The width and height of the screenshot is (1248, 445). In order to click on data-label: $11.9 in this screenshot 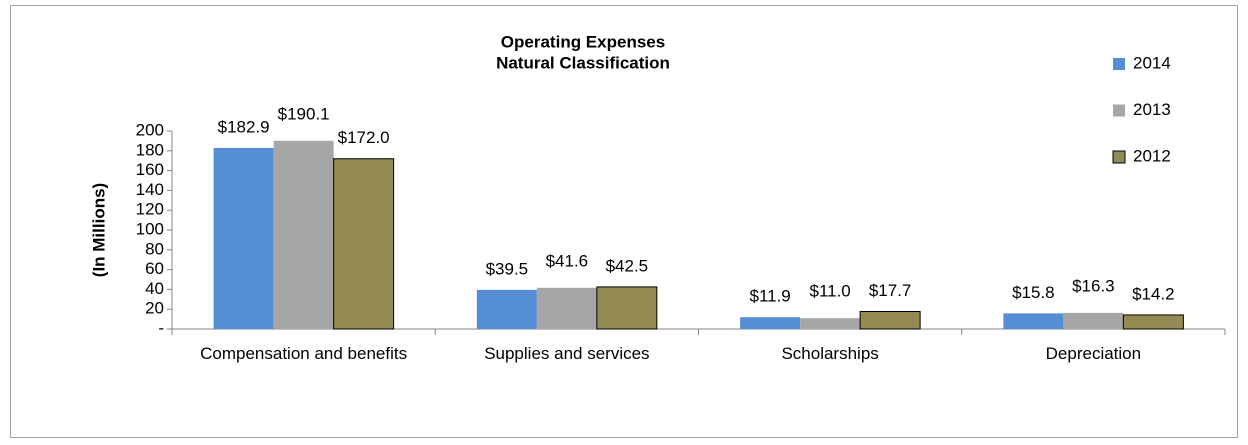, I will do `click(769, 296)`.